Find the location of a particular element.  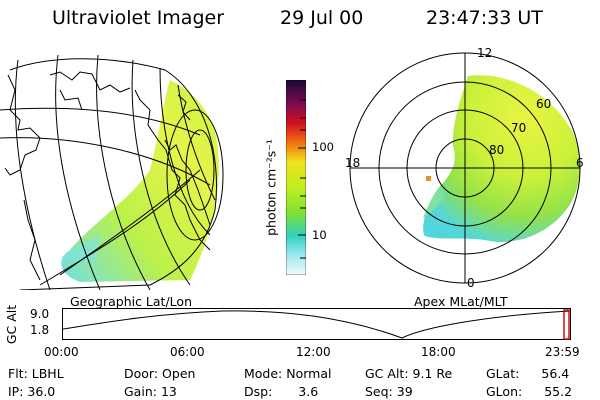

app-title: Ultraviolet Imager is located at coordinates (138, 18).